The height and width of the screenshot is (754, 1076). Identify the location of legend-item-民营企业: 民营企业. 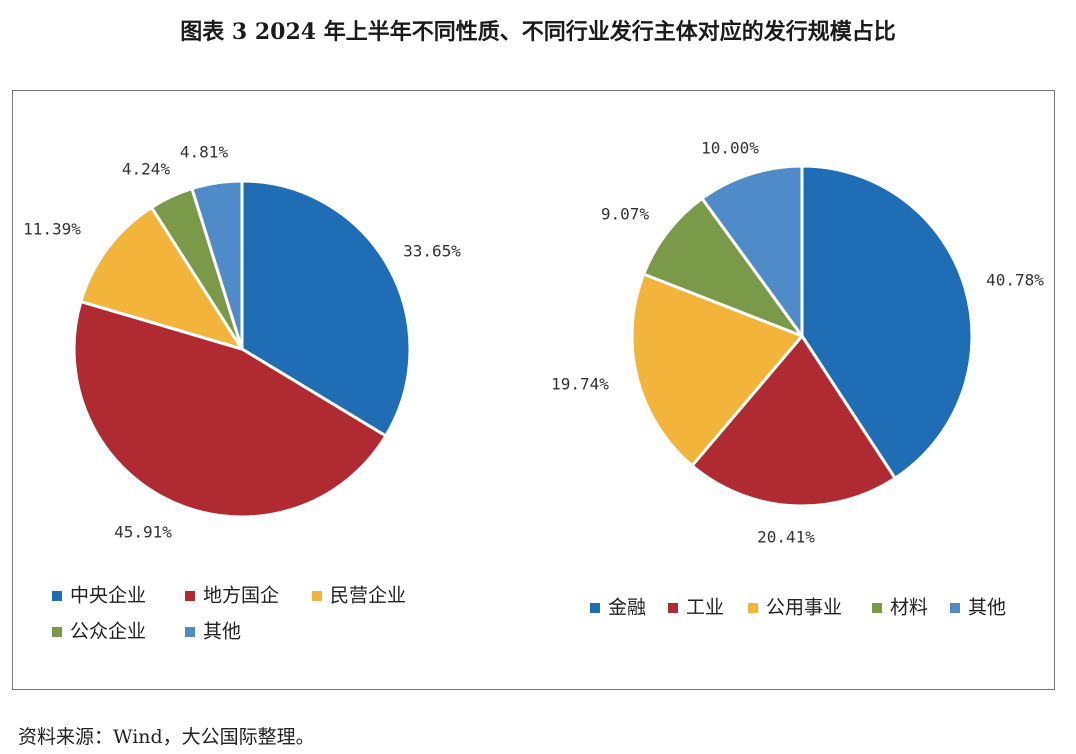
(359, 596).